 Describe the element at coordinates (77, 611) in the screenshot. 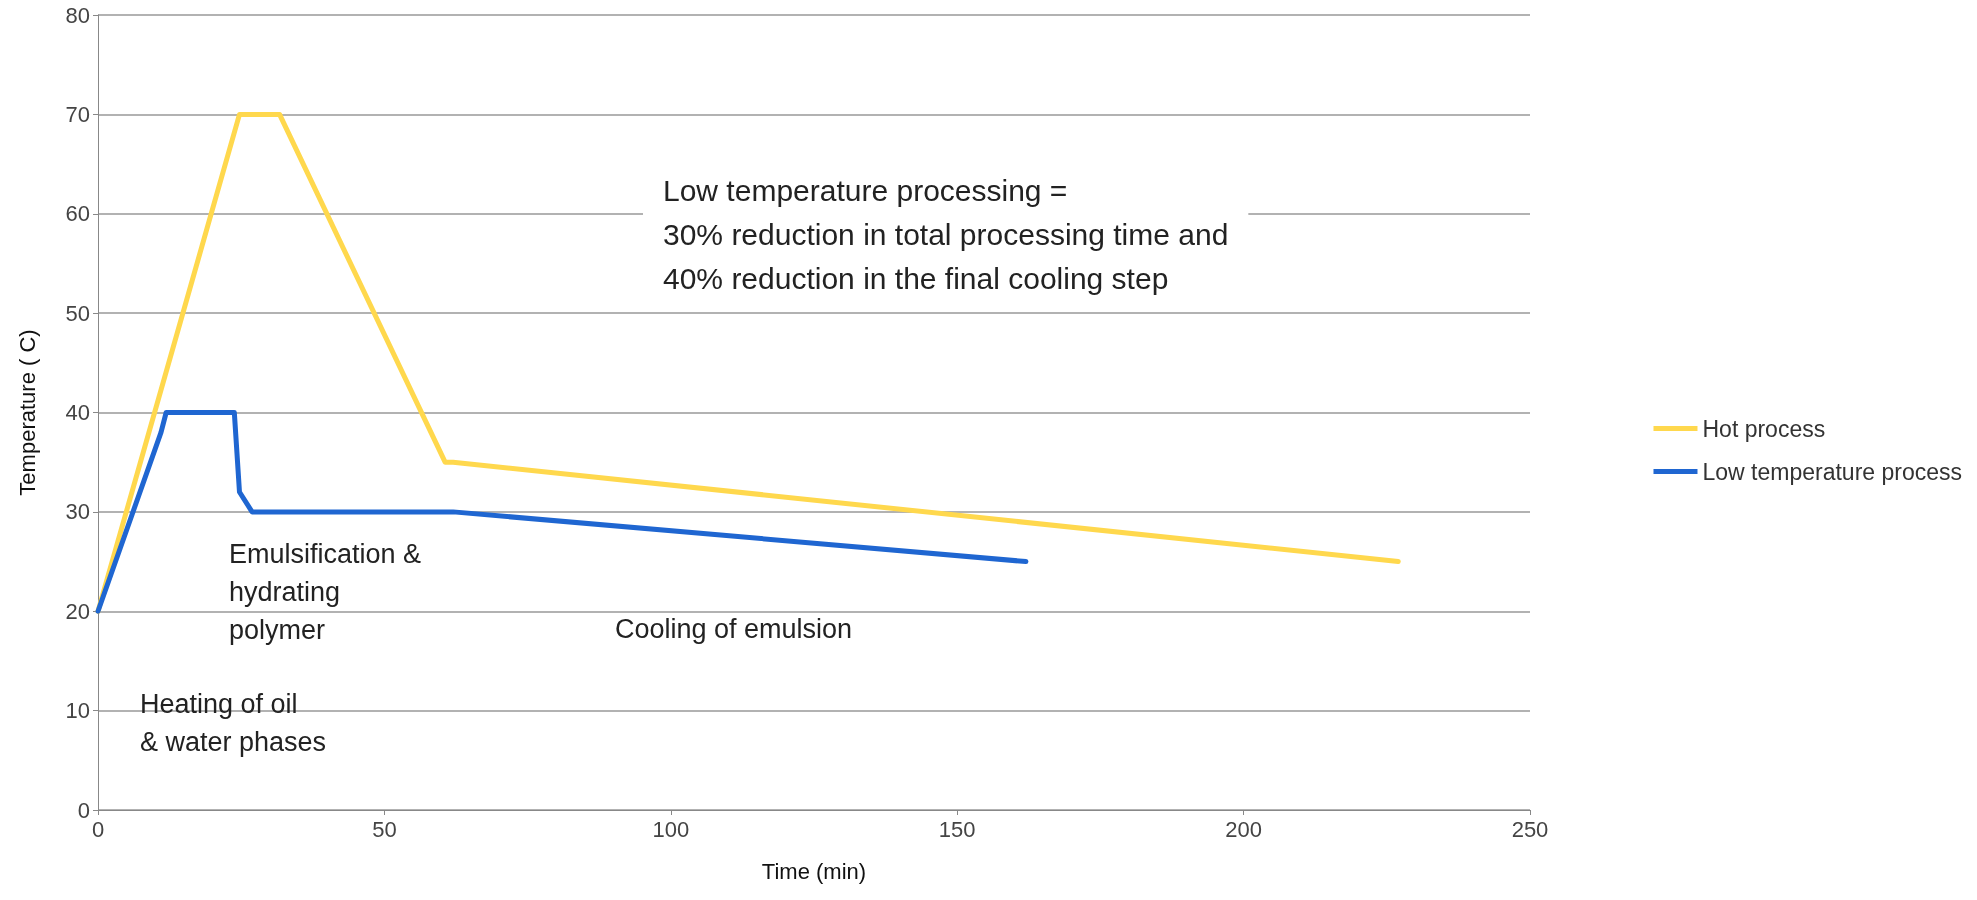

I see `y-tick-label: 20` at that location.